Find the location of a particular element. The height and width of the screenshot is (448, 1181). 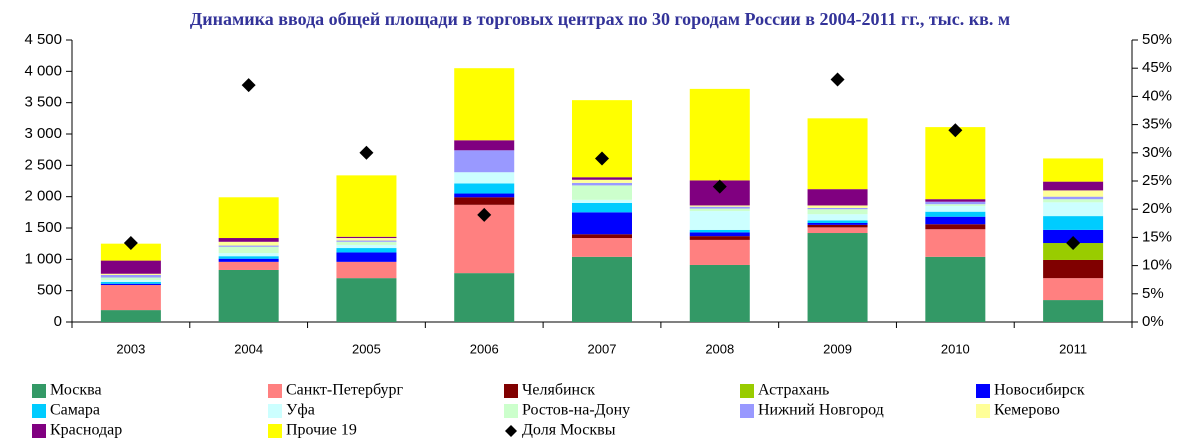

legend-label: Самара is located at coordinates (75, 410).